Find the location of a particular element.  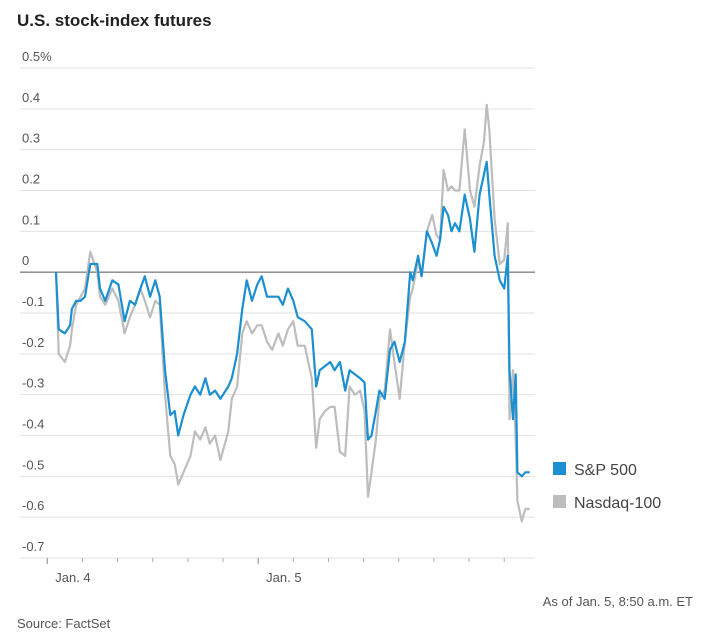

chart-title: U.S. stock-index futures is located at coordinates (114, 20).